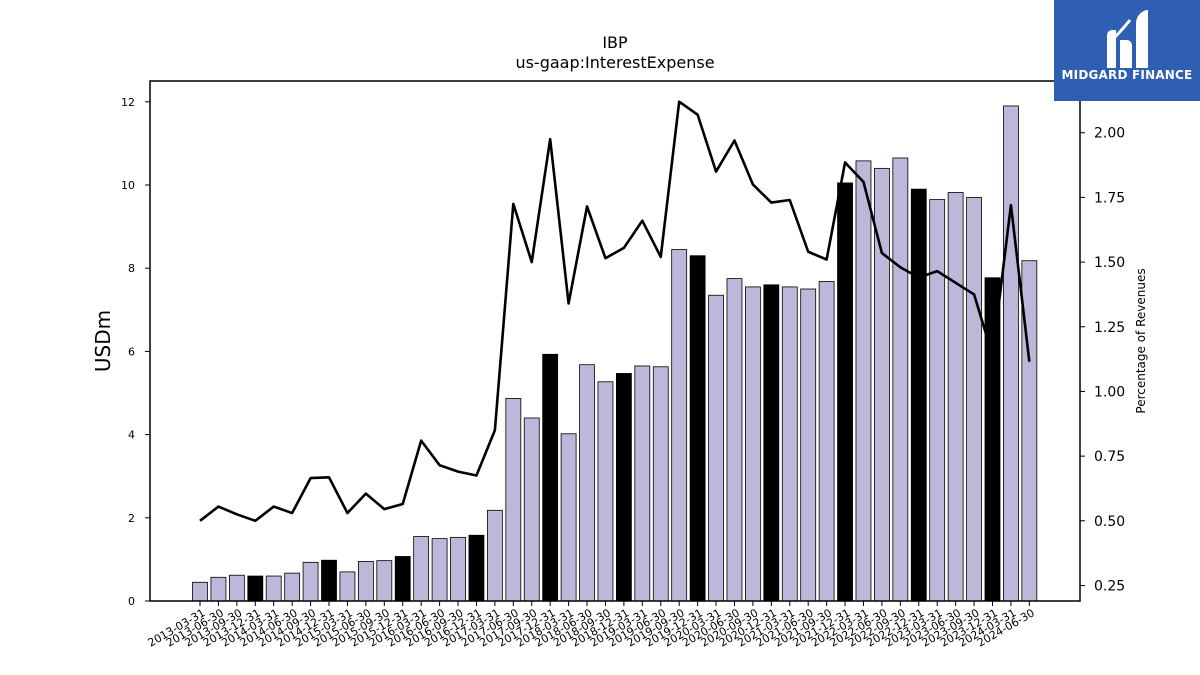  I want to click on y-tick-label: 2, so click(131, 518).